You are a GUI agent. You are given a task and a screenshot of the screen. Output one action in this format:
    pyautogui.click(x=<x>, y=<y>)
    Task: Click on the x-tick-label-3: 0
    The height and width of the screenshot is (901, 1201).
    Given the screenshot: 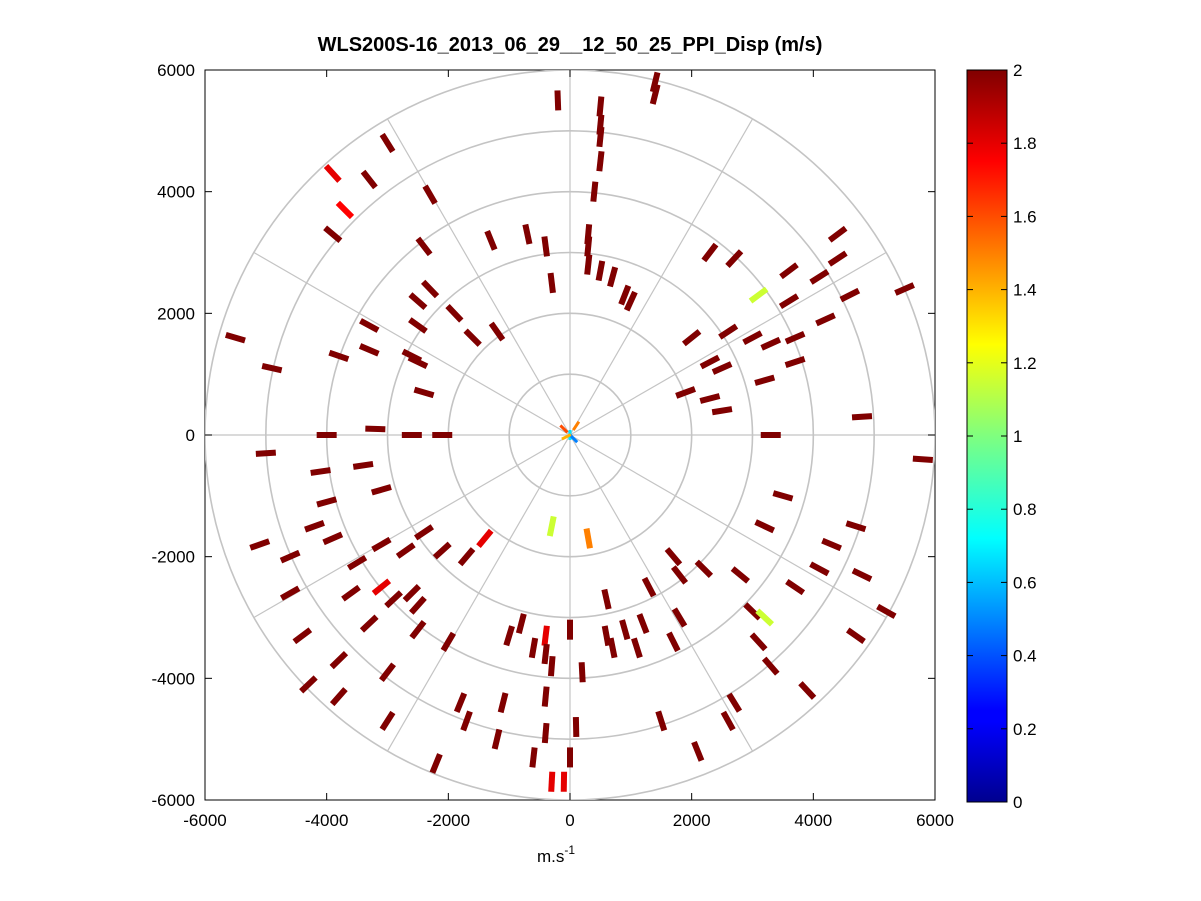 What is the action you would take?
    pyautogui.click(x=569, y=820)
    